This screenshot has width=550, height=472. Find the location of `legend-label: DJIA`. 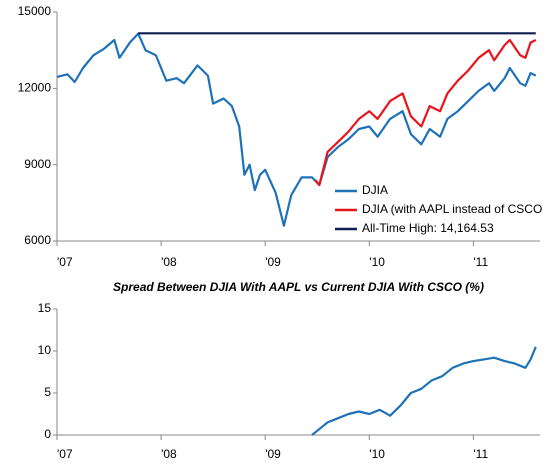

legend-label: DJIA is located at coordinates (375, 190).